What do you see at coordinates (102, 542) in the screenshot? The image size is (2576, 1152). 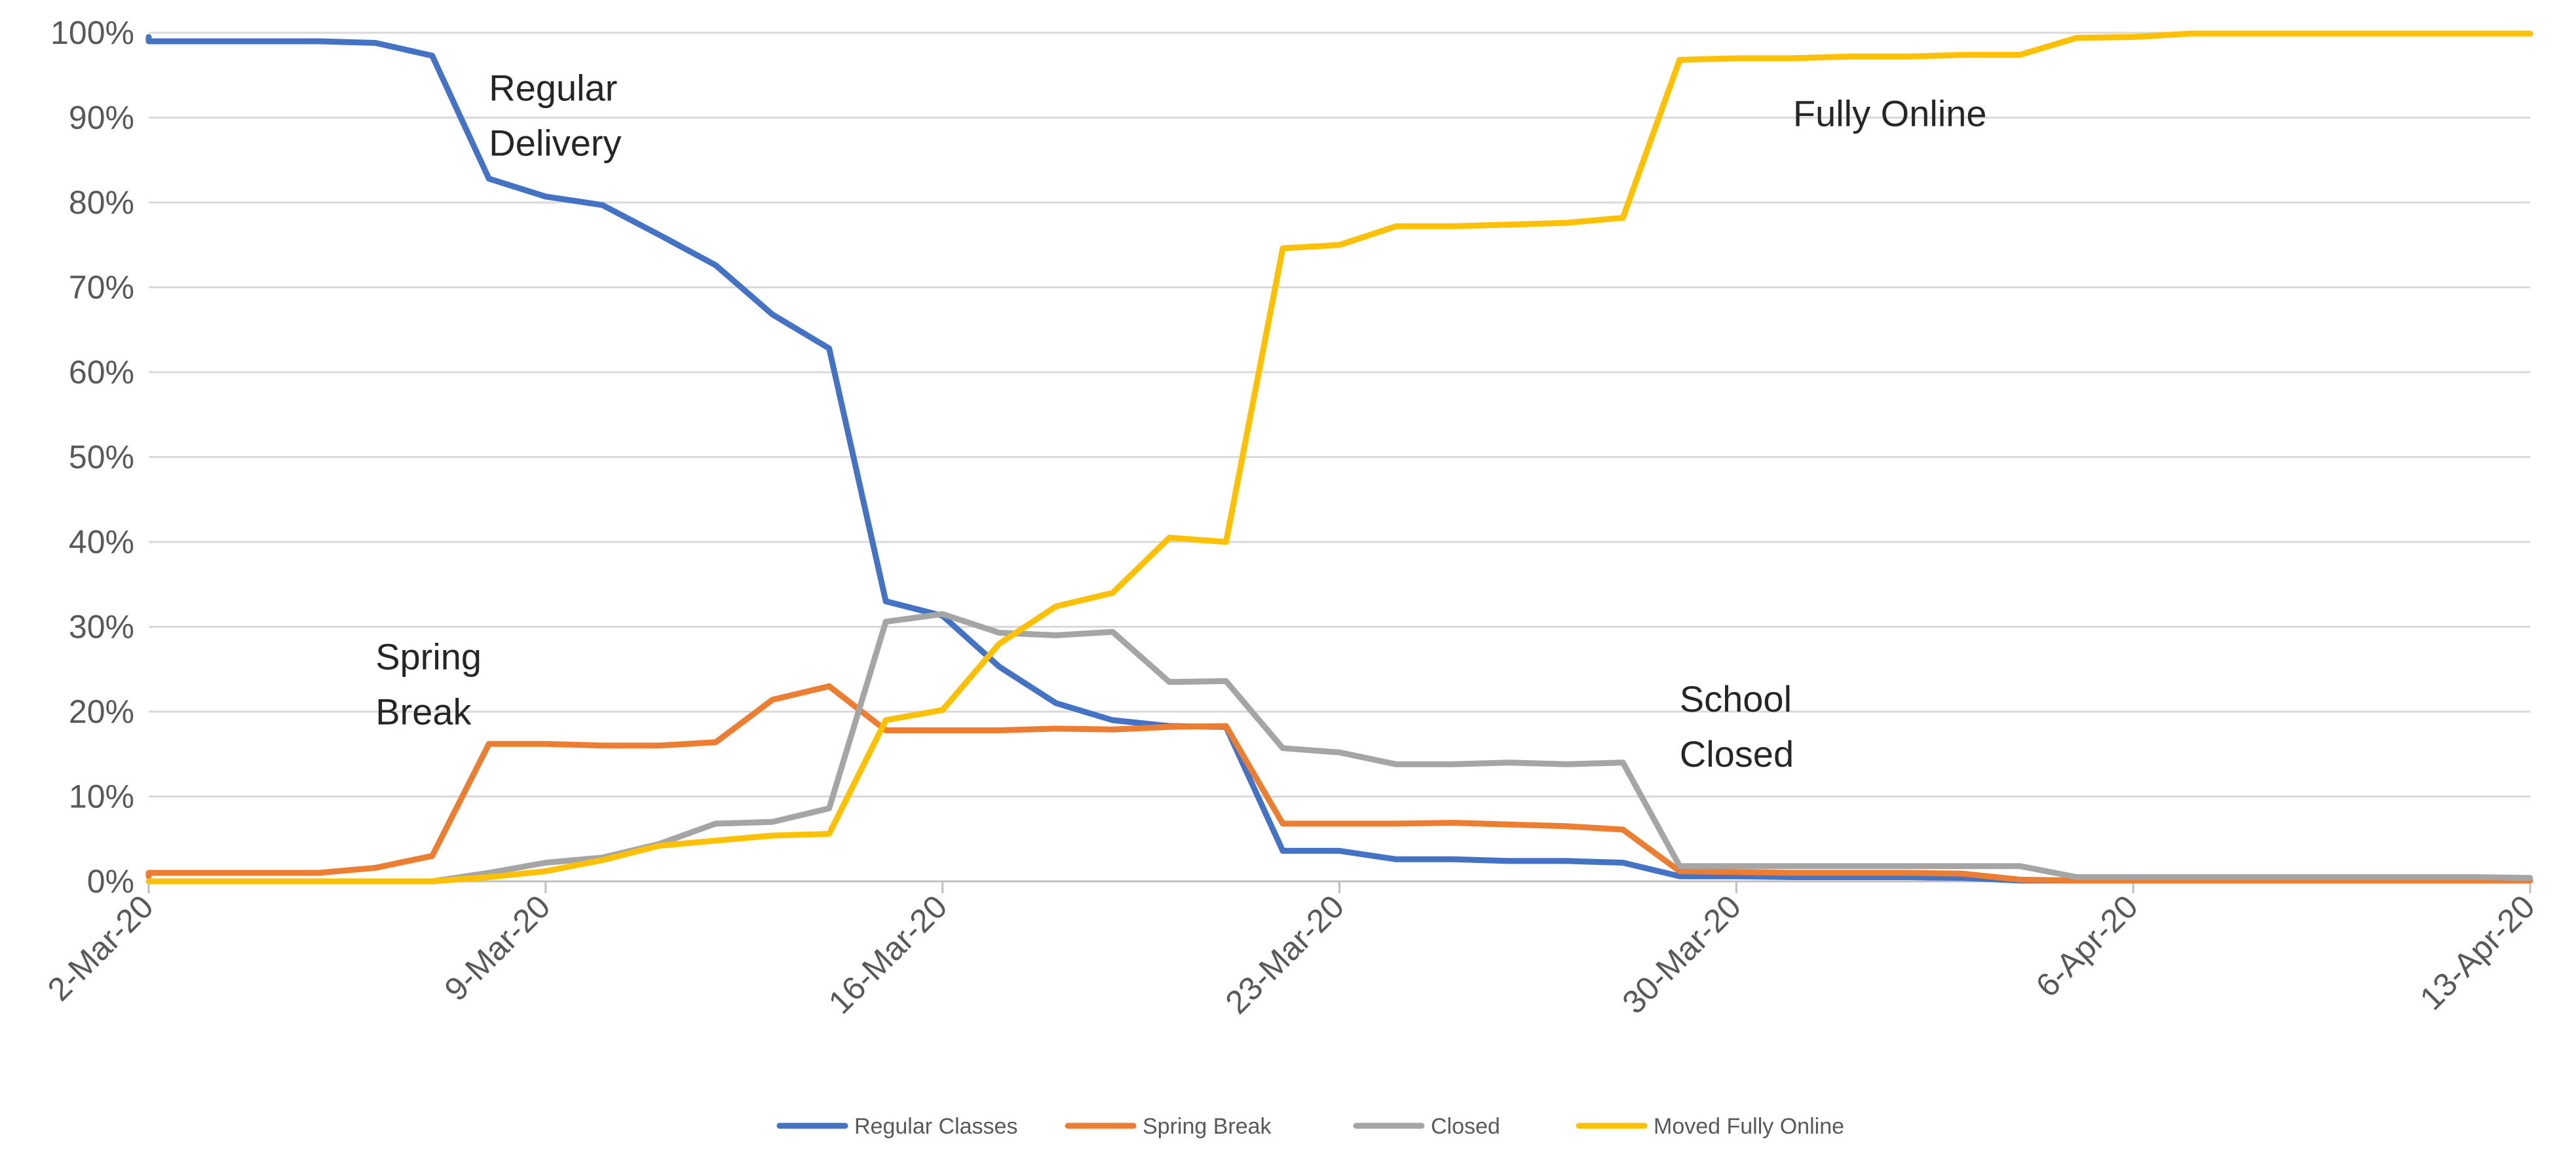 I see `y-tick-label: 40%` at bounding box center [102, 542].